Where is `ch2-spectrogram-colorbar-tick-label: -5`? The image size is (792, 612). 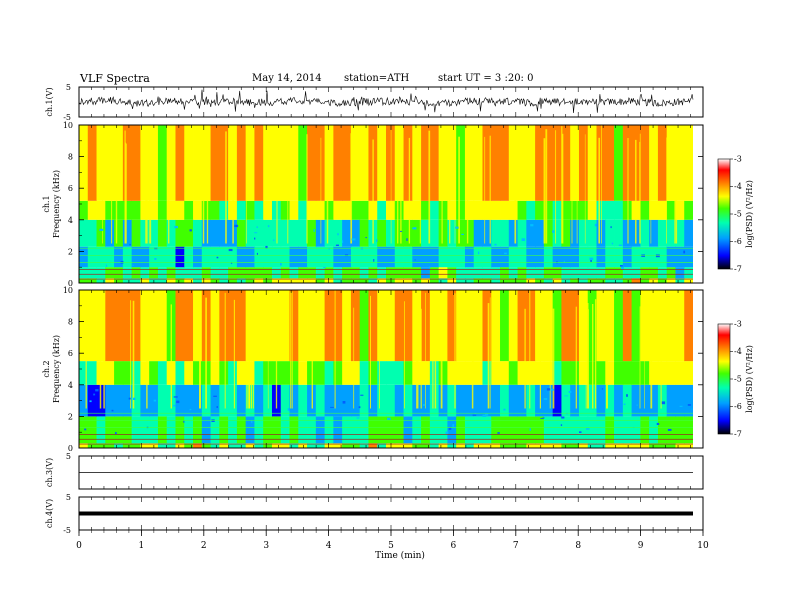
ch2-spectrogram-colorbar-tick-label: -5 is located at coordinates (738, 379).